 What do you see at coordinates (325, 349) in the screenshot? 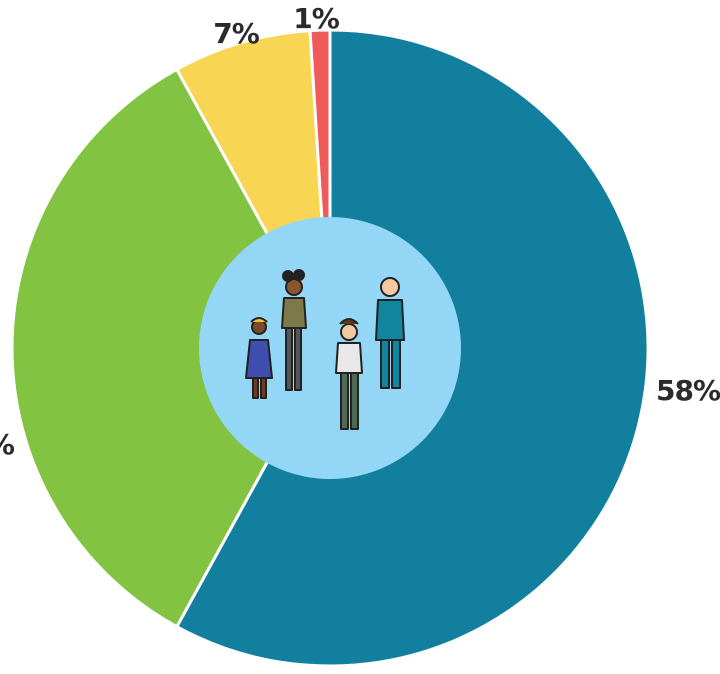
I see `people-icon` at bounding box center [325, 349].